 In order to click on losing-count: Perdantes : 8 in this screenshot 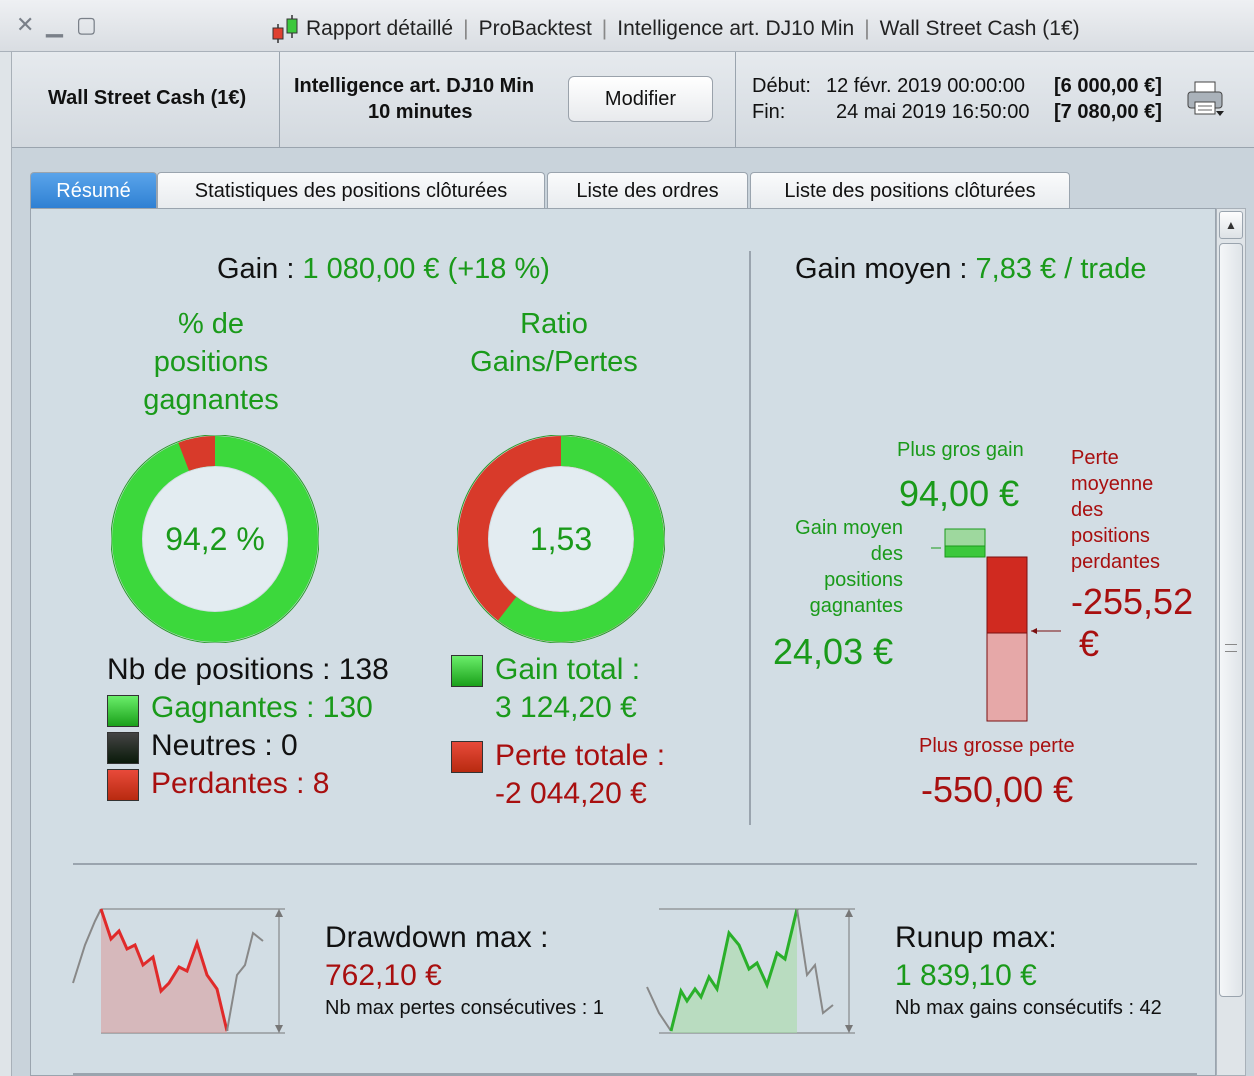, I will do `click(240, 783)`.